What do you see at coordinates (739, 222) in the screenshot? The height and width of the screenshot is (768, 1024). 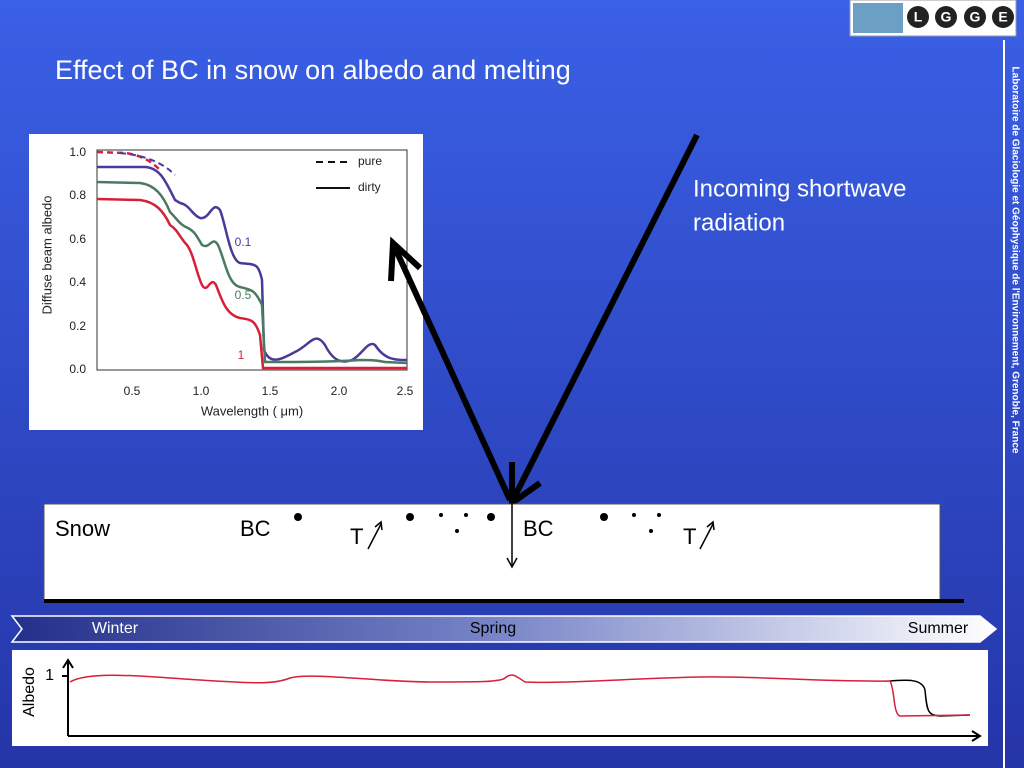 I see `incoming-label: radiation` at bounding box center [739, 222].